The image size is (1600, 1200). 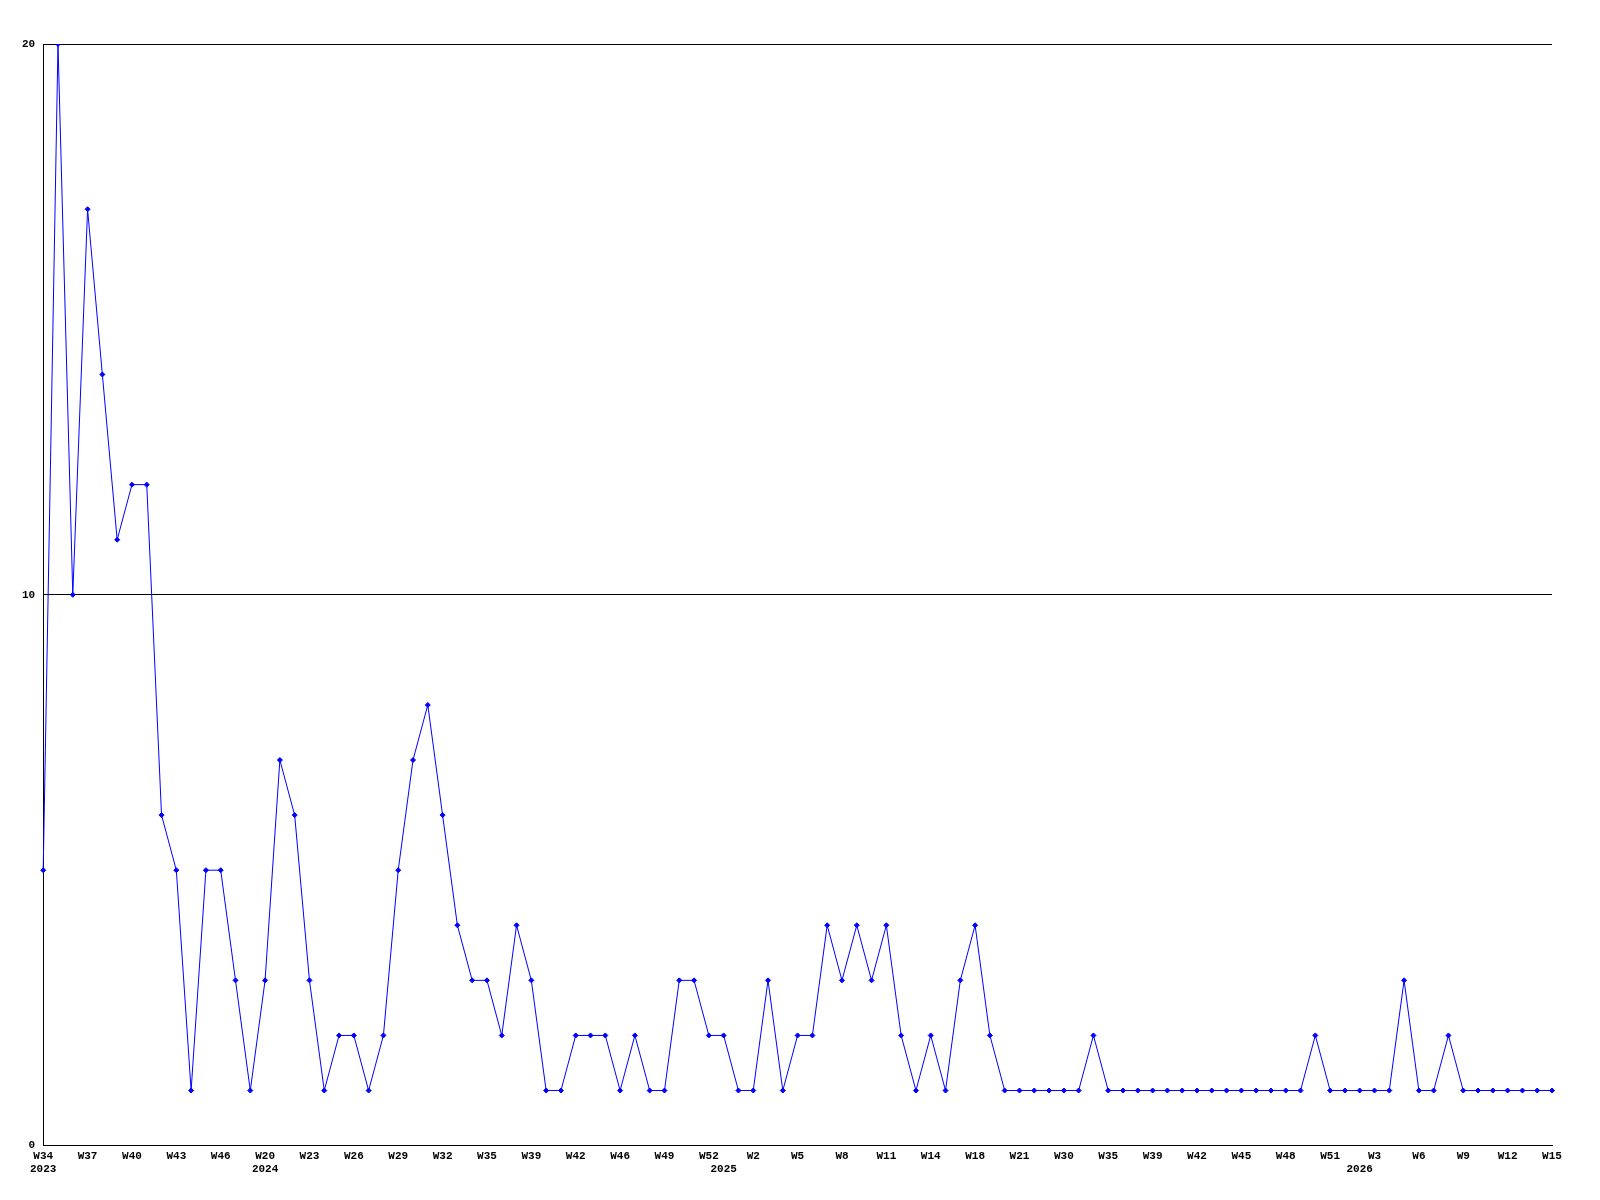 What do you see at coordinates (353, 1155) in the screenshot?
I see `x-tick-label: W26` at bounding box center [353, 1155].